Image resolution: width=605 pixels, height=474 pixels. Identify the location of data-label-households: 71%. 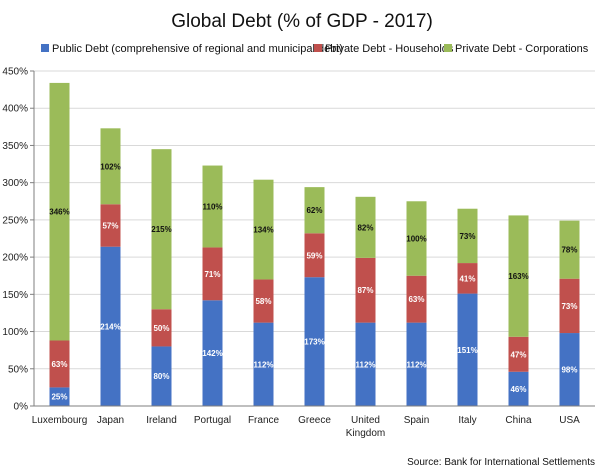
(212, 274).